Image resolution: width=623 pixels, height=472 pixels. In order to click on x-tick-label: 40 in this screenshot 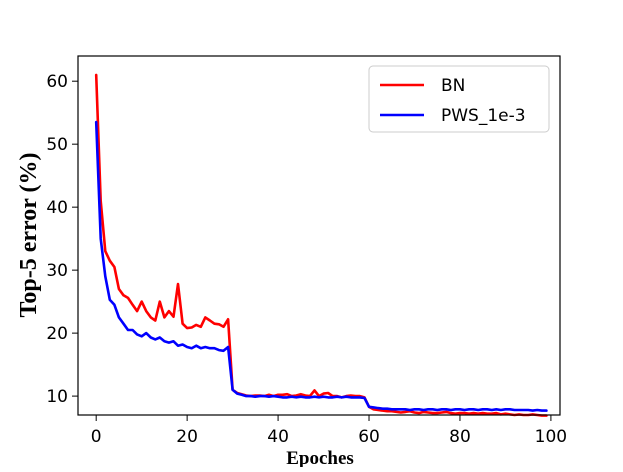, I will do `click(278, 437)`.